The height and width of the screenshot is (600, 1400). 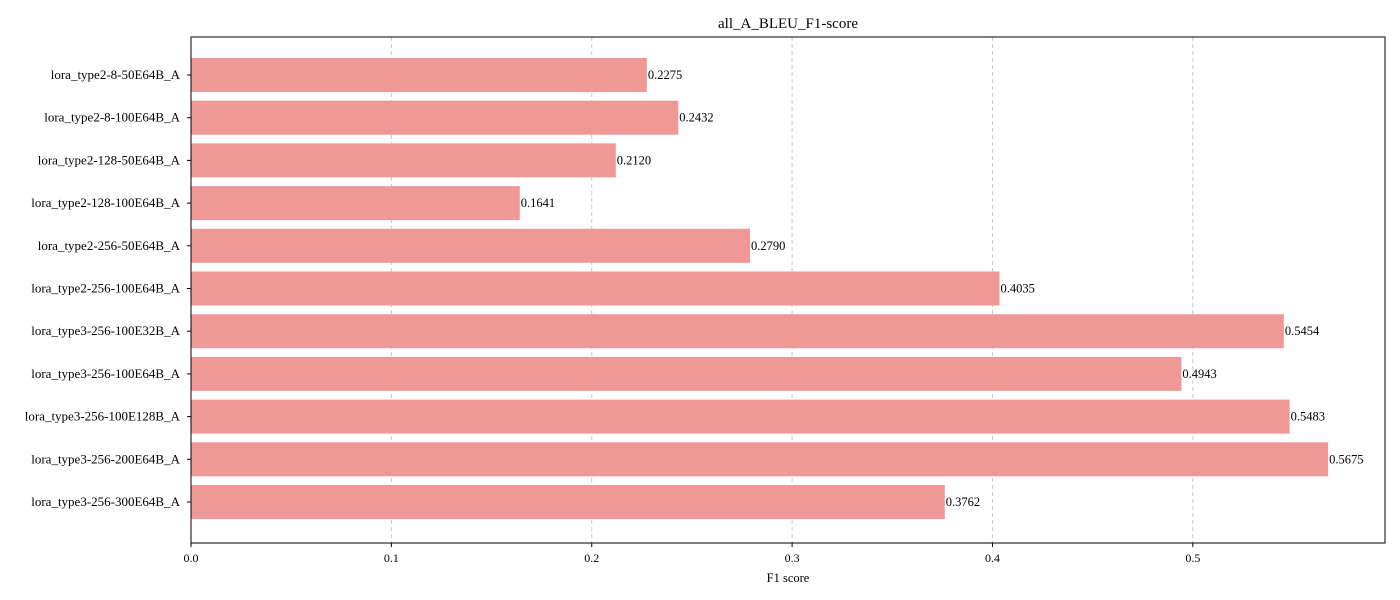 I want to click on bar-value-label: 0.4943, so click(x=1199, y=374).